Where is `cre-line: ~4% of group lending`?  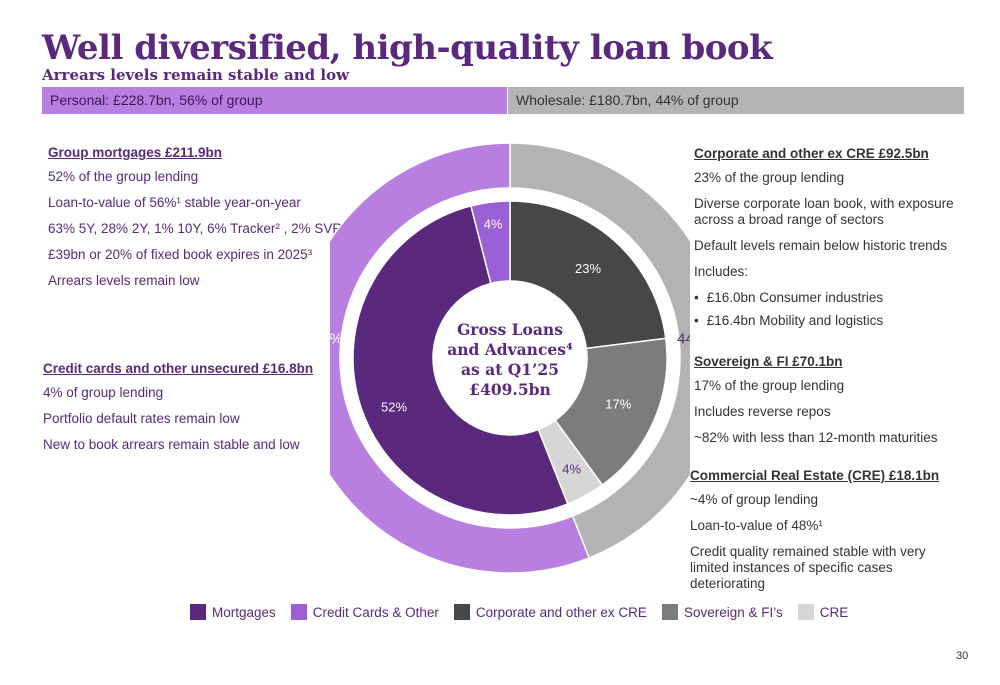
cre-line: ~4% of group lending is located at coordinates (754, 499).